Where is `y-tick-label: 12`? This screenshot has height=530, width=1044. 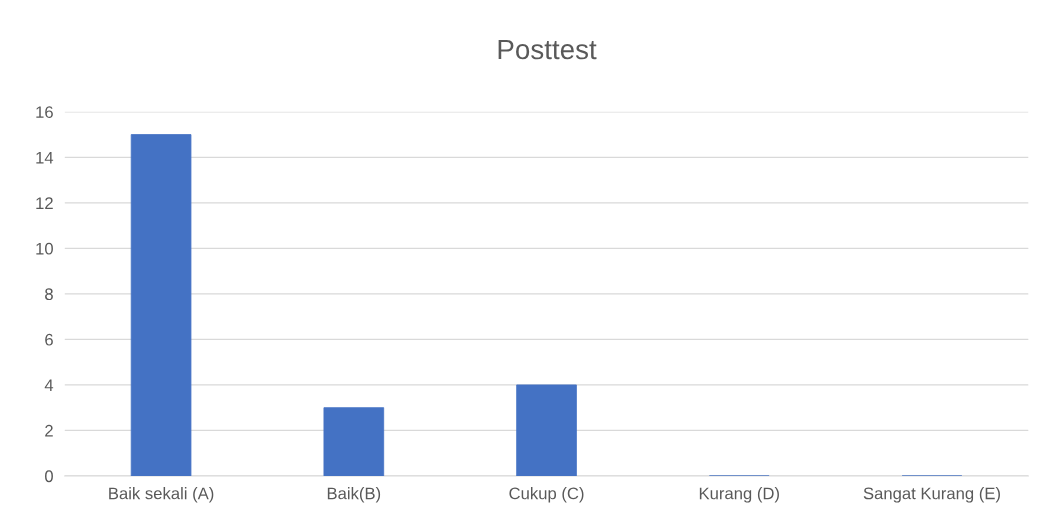
y-tick-label: 12 is located at coordinates (44, 203).